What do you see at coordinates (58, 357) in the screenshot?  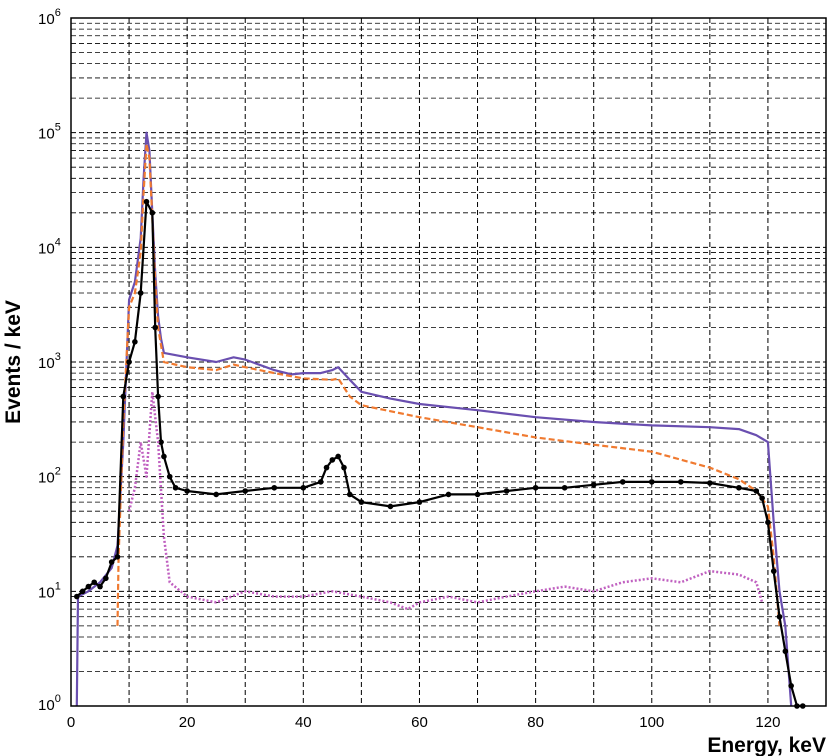 I see `y-tick-exponent: 3` at bounding box center [58, 357].